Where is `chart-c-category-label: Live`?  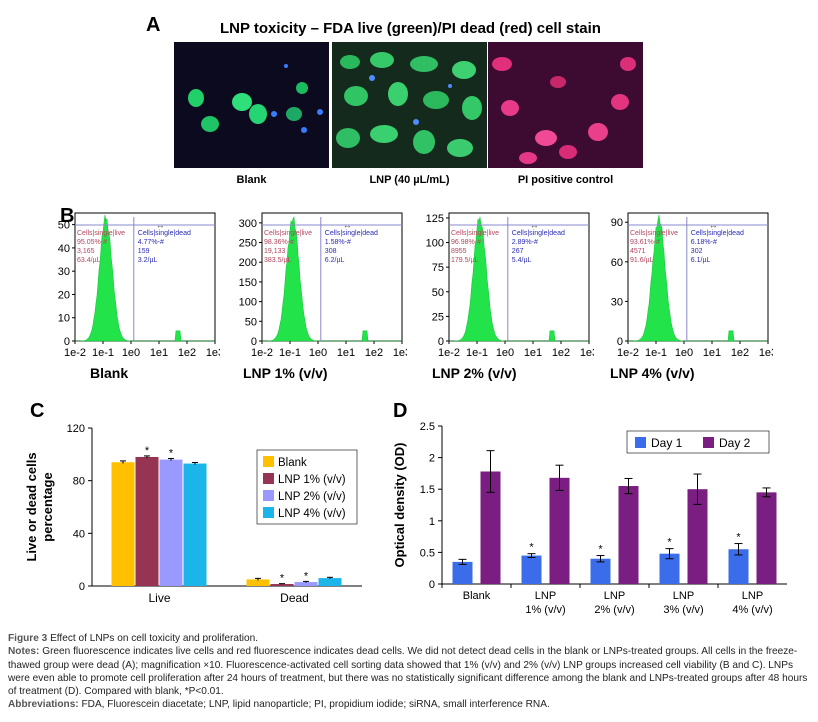 chart-c-category-label: Live is located at coordinates (159, 598).